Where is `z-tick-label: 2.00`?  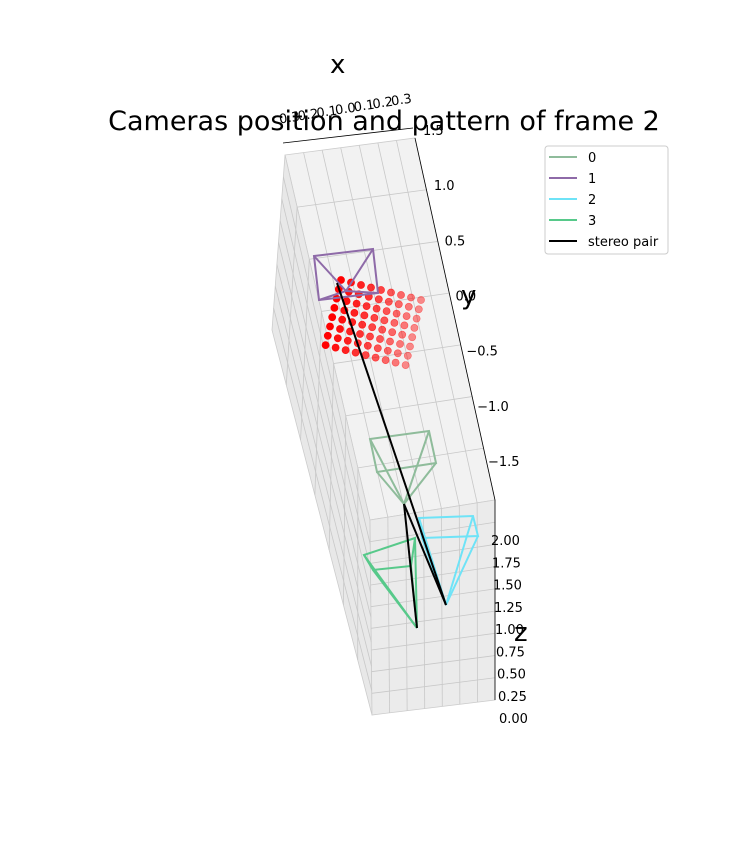 z-tick-label: 2.00 is located at coordinates (505, 541).